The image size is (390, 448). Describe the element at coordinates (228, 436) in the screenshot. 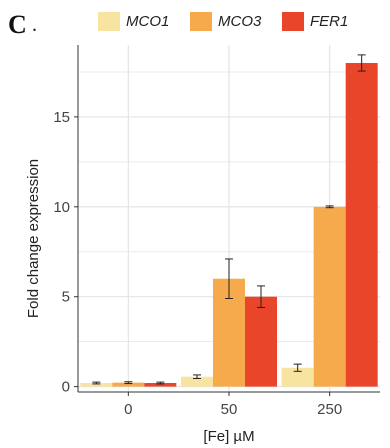

I see `x-axis-title: [Fe] µM` at that location.